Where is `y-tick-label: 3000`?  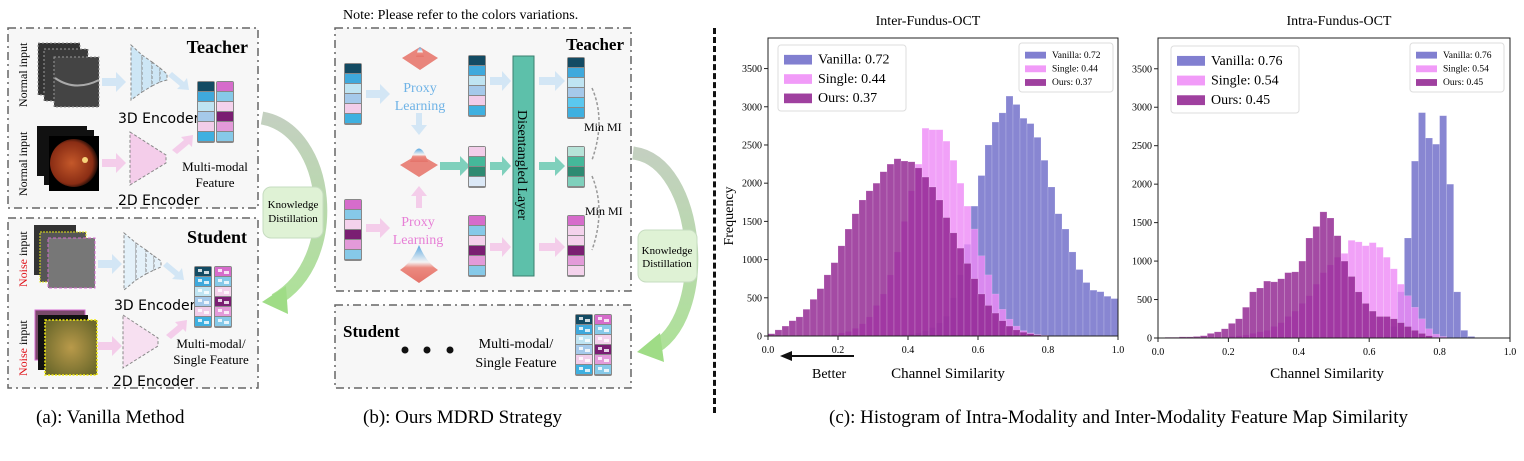 y-tick-label: 3000 is located at coordinates (1142, 108).